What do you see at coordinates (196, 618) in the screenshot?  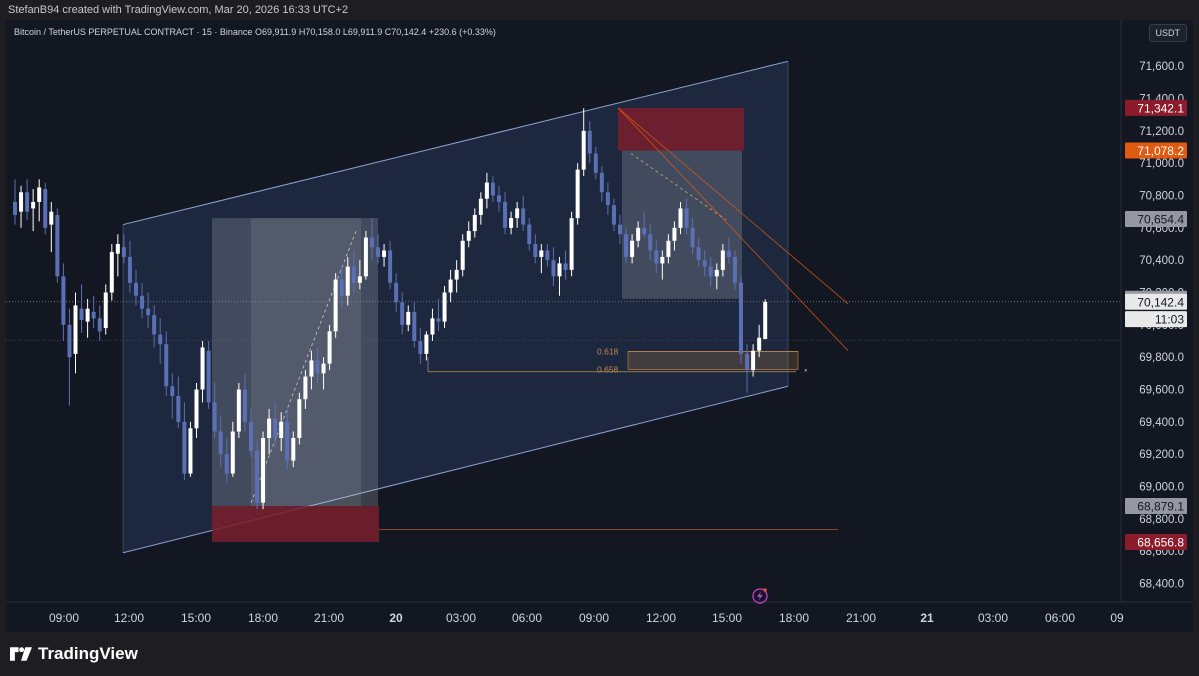 I see `time-tick-label: 15:00` at bounding box center [196, 618].